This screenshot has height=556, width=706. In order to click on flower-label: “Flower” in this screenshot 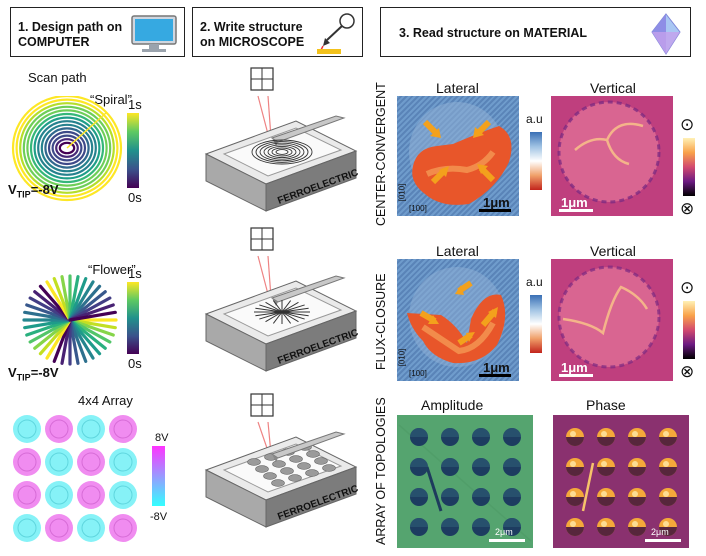, I will do `click(112, 269)`.